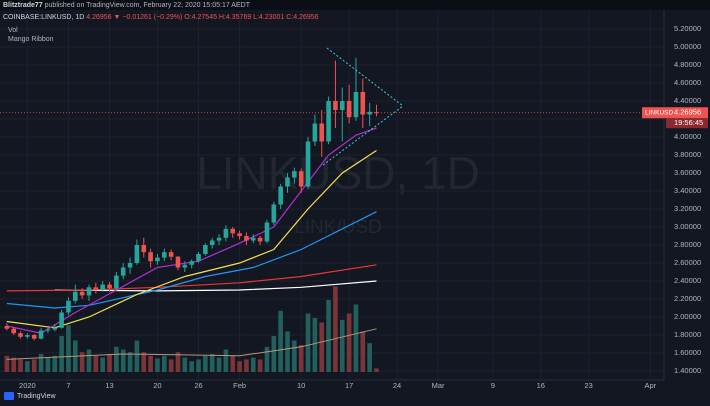  I want to click on y-tick-label: 3.60000, so click(687, 172).